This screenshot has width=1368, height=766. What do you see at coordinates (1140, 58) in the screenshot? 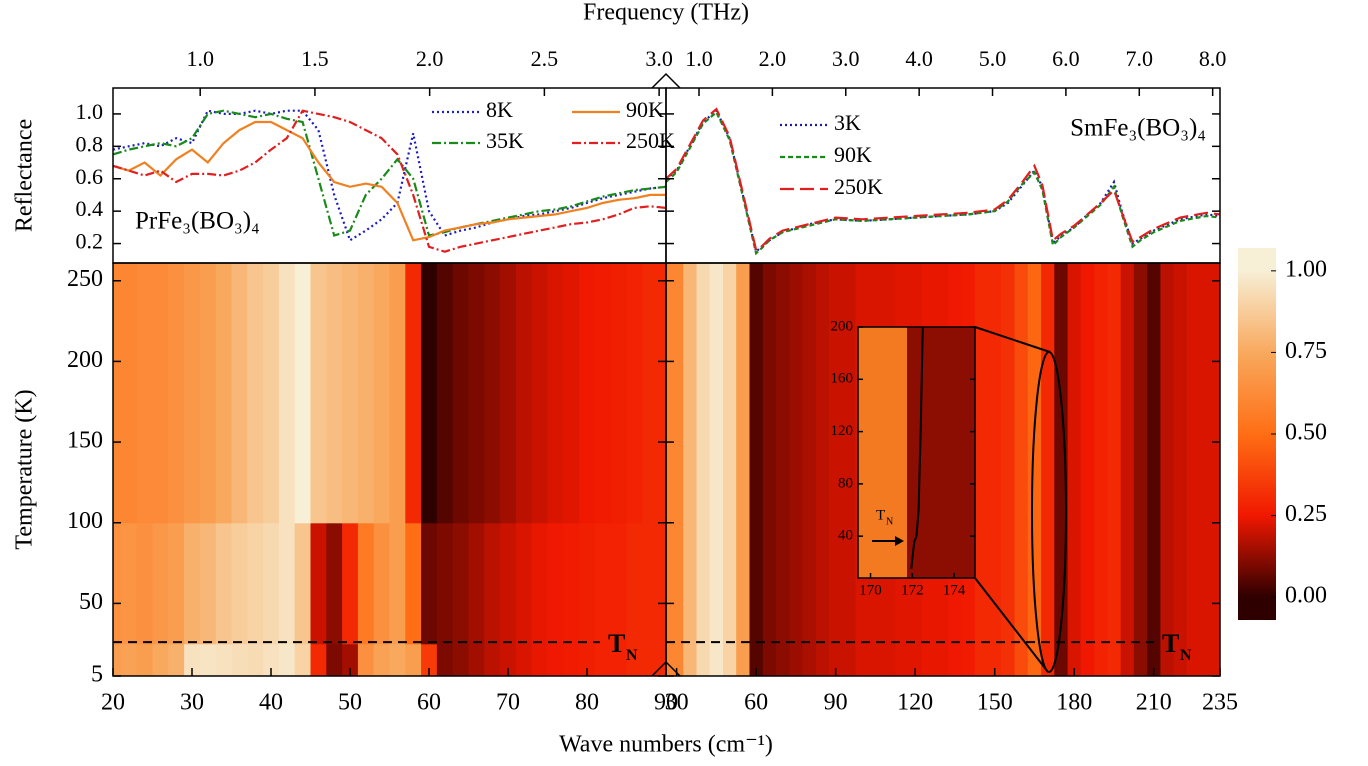
I see `x2-tick-label: 7.0` at bounding box center [1140, 58].